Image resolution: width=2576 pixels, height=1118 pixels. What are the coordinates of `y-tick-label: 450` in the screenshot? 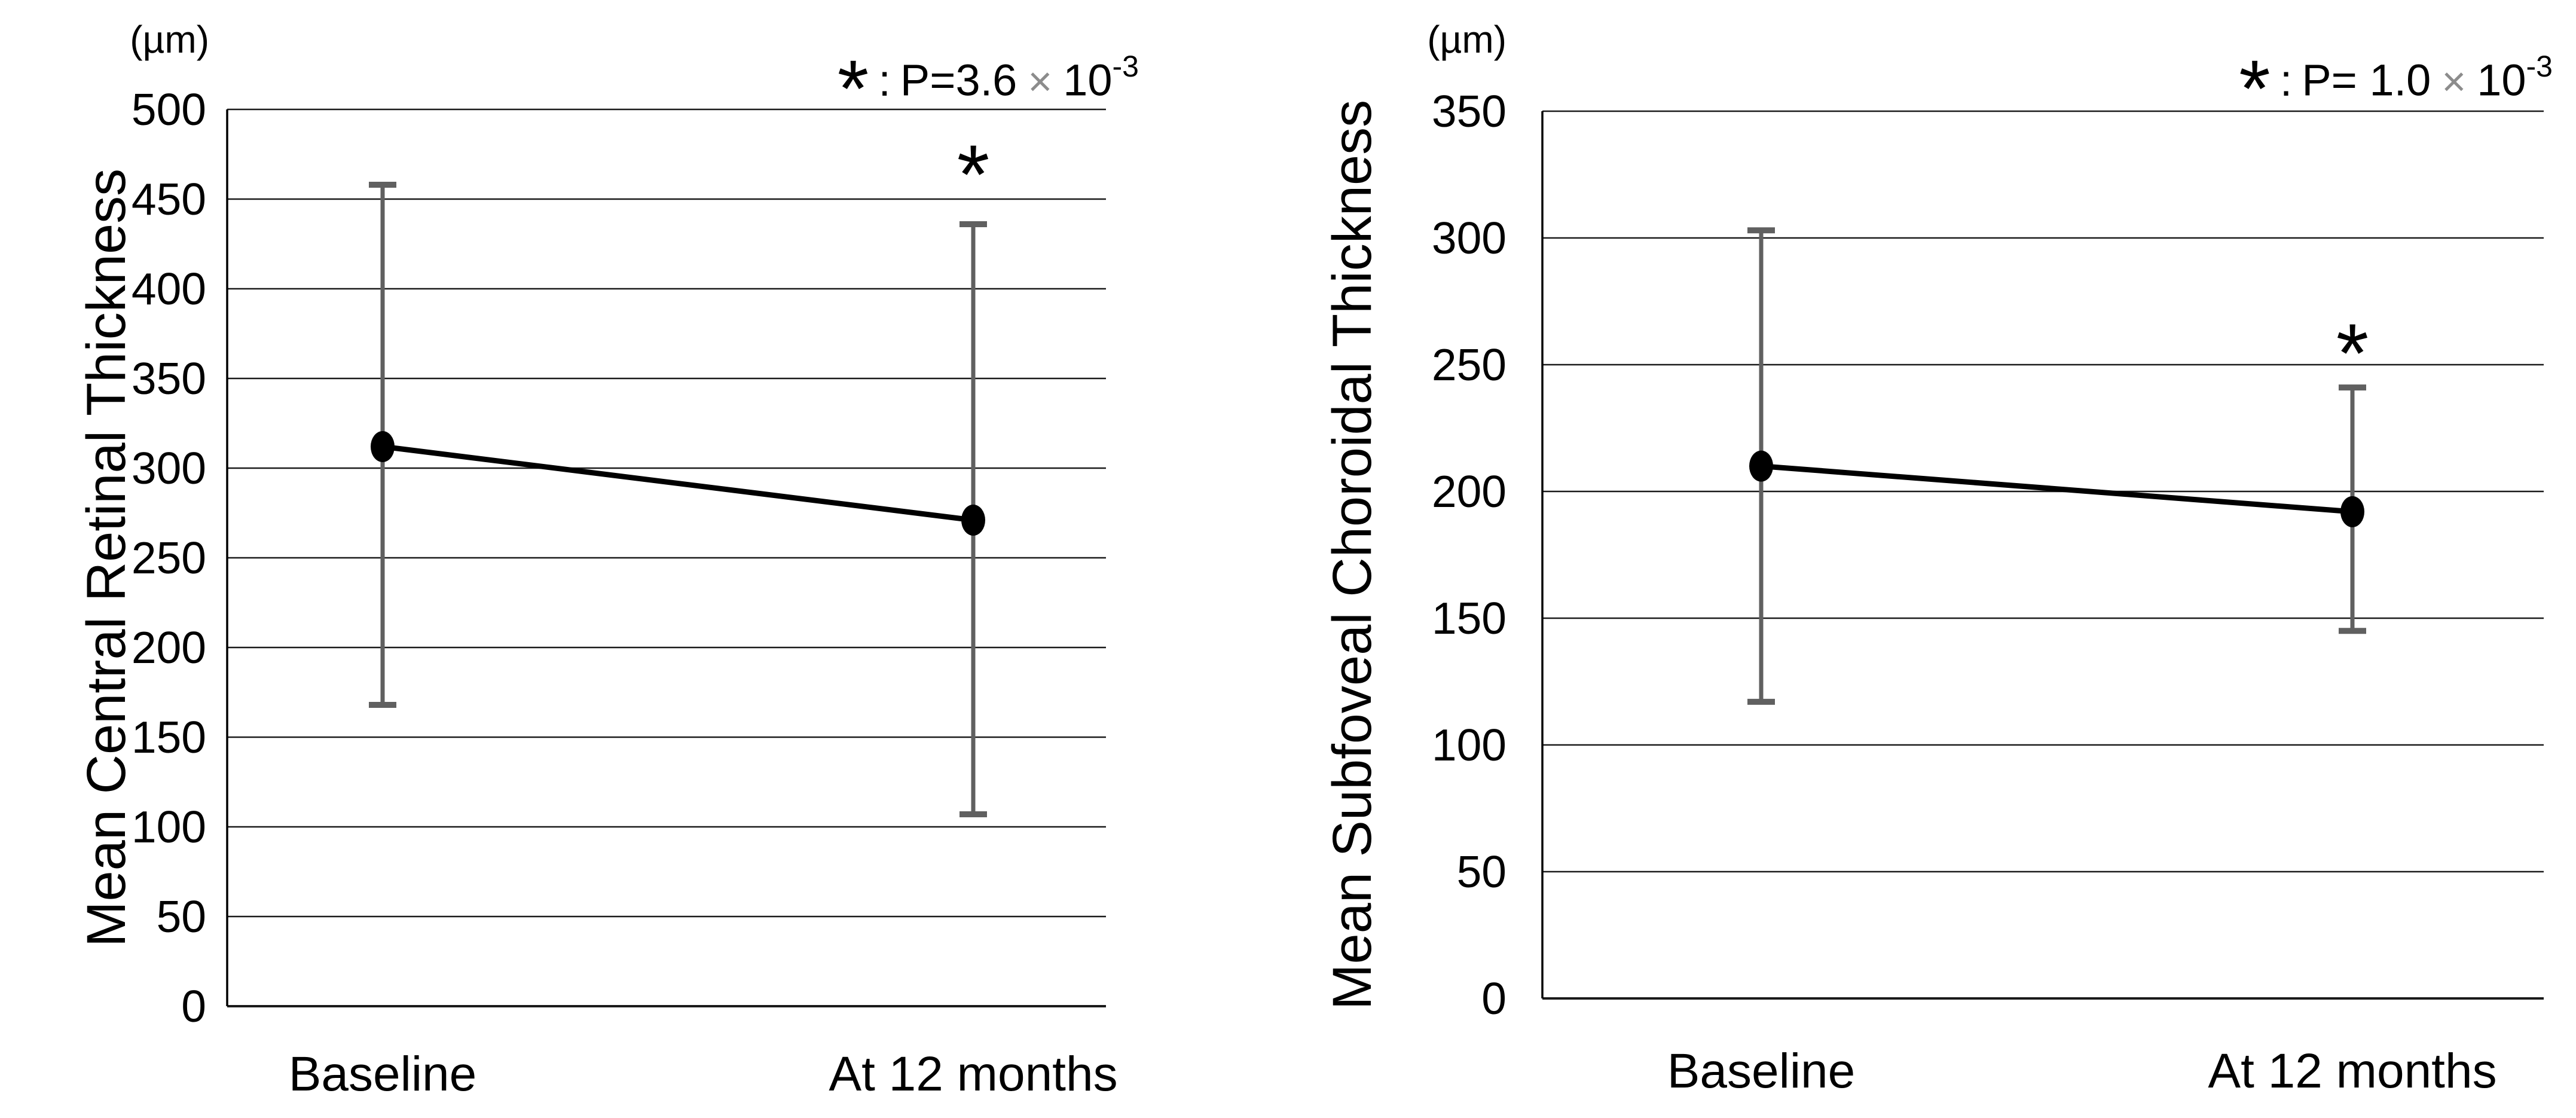 It's located at (168, 199).